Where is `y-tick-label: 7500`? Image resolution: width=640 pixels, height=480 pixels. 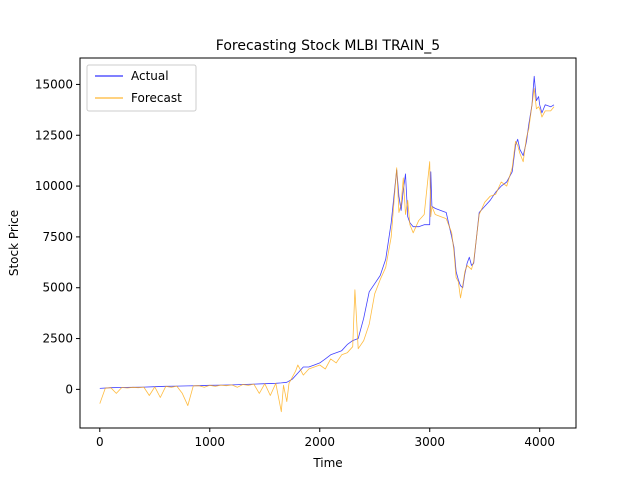
y-tick-label: 7500 is located at coordinates (57, 237).